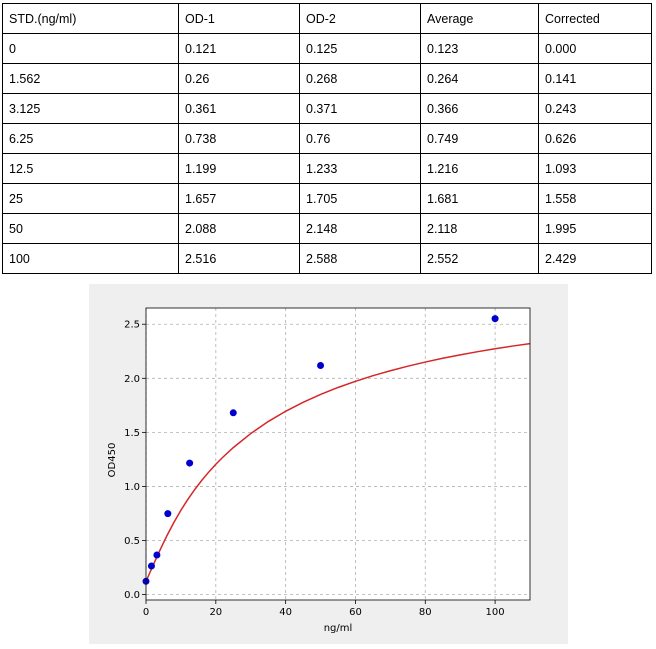 This screenshot has height=649, width=656. I want to click on x-tick-label: 40, so click(285, 612).